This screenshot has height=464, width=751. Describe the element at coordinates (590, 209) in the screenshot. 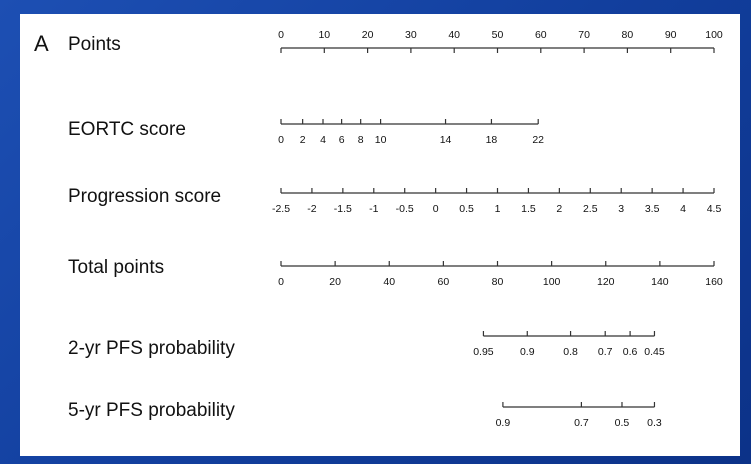

I see `tick-label: 2.5` at that location.